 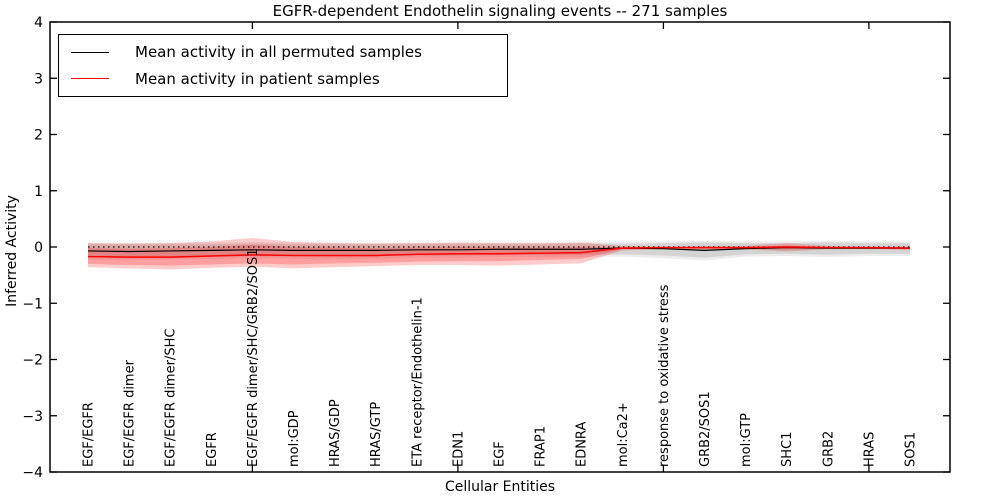 I want to click on permuted-line-sample-icon, so click(x=90, y=52).